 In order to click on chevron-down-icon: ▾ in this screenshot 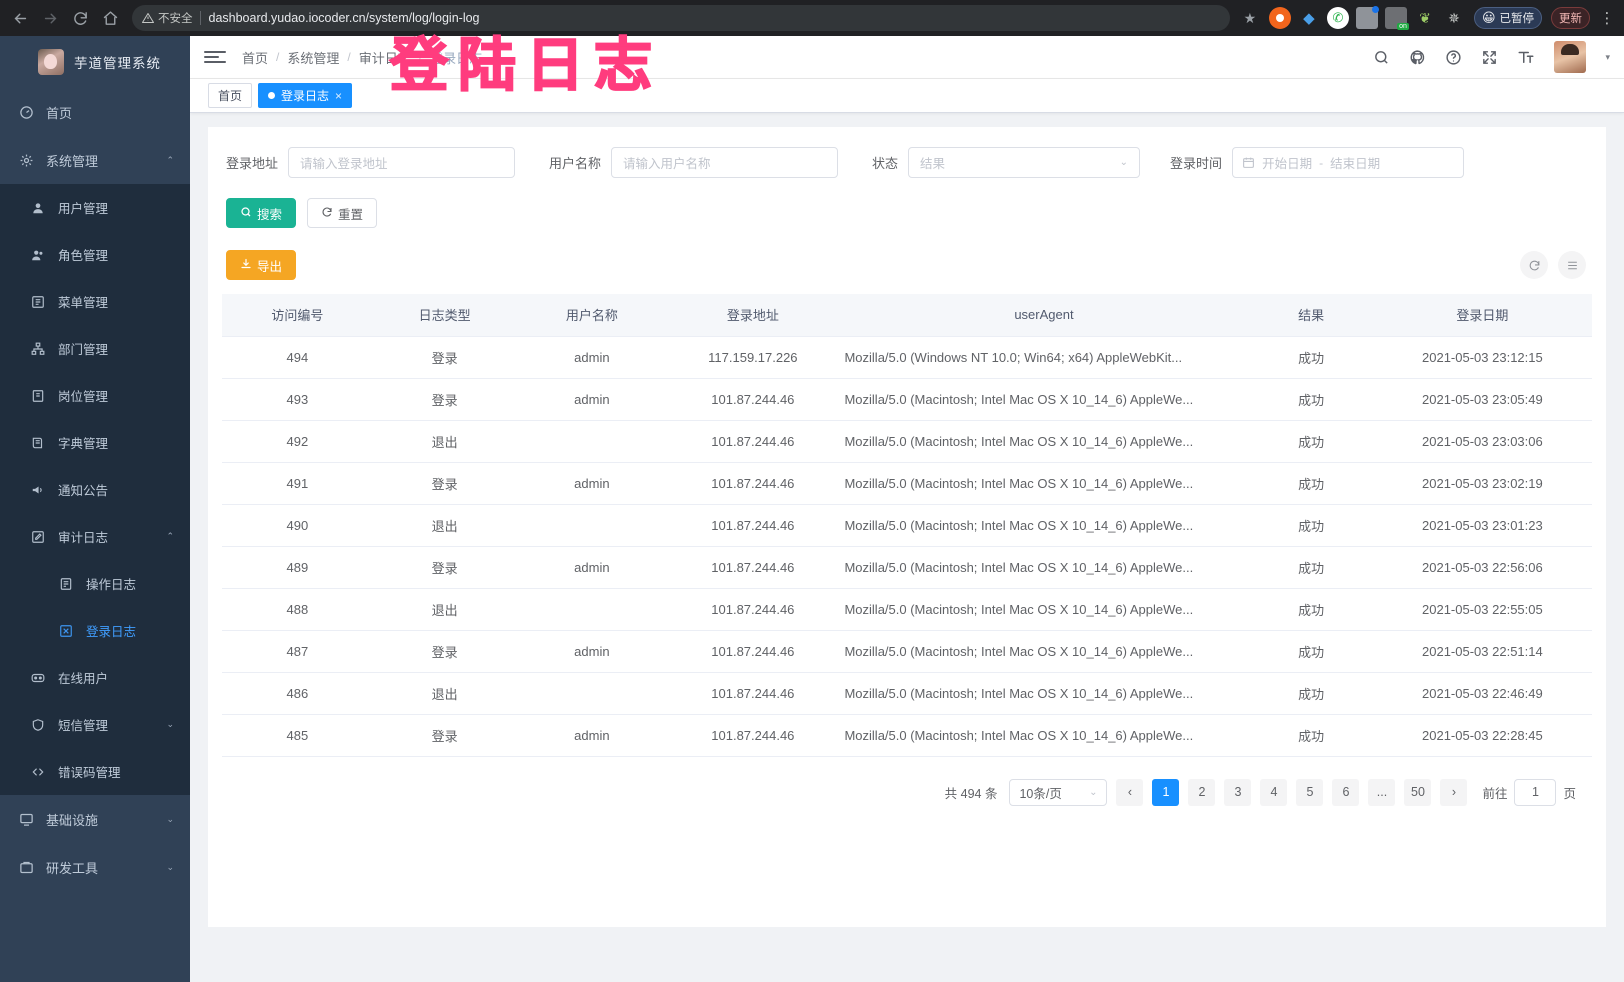, I will do `click(1607, 56)`.